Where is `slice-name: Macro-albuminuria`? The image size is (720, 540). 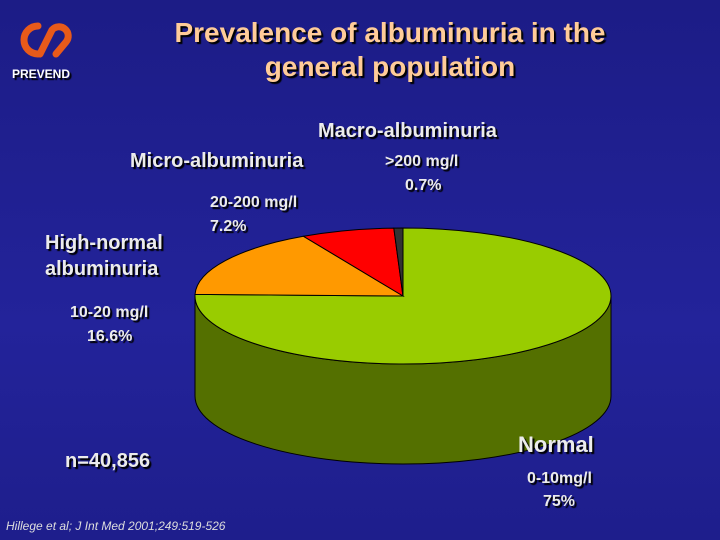 slice-name: Macro-albuminuria is located at coordinates (407, 131).